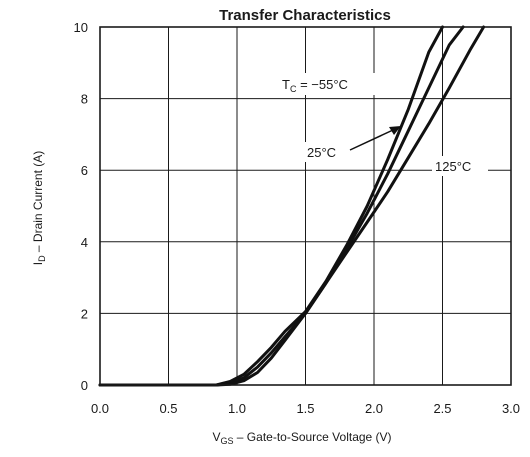 The image size is (530, 457). Describe the element at coordinates (39, 208) in the screenshot. I see `y-axis-label: ID – Drain Current (A)` at that location.